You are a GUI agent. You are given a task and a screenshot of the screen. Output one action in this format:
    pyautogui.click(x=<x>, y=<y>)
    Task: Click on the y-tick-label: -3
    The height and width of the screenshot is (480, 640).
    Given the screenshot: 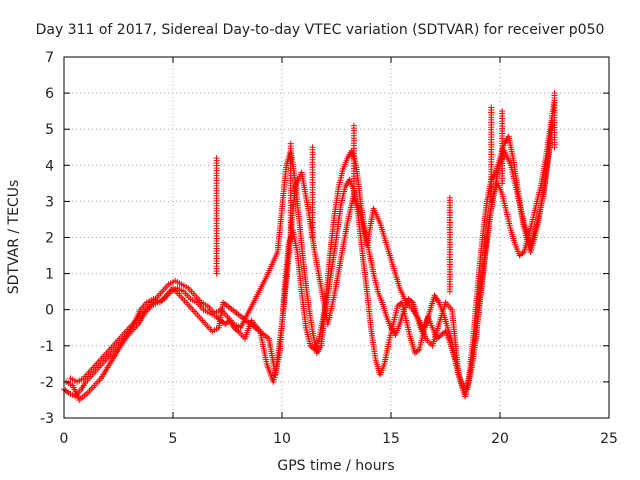 What is the action you would take?
    pyautogui.click(x=47, y=419)
    